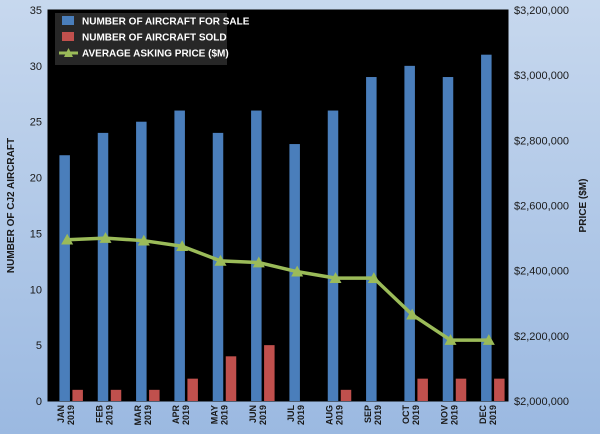 This screenshot has height=434, width=600. What do you see at coordinates (541, 272) in the screenshot?
I see `y-right-tick-label: $2,400,000` at bounding box center [541, 272].